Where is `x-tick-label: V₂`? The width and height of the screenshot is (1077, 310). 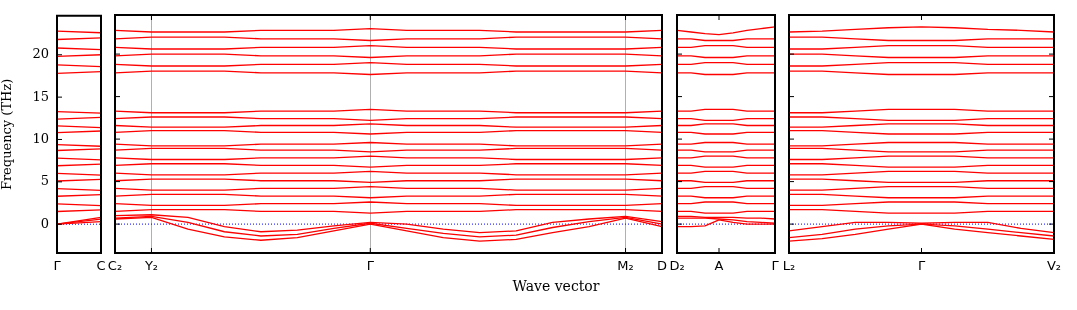 x-tick-label: V₂ is located at coordinates (1054, 266).